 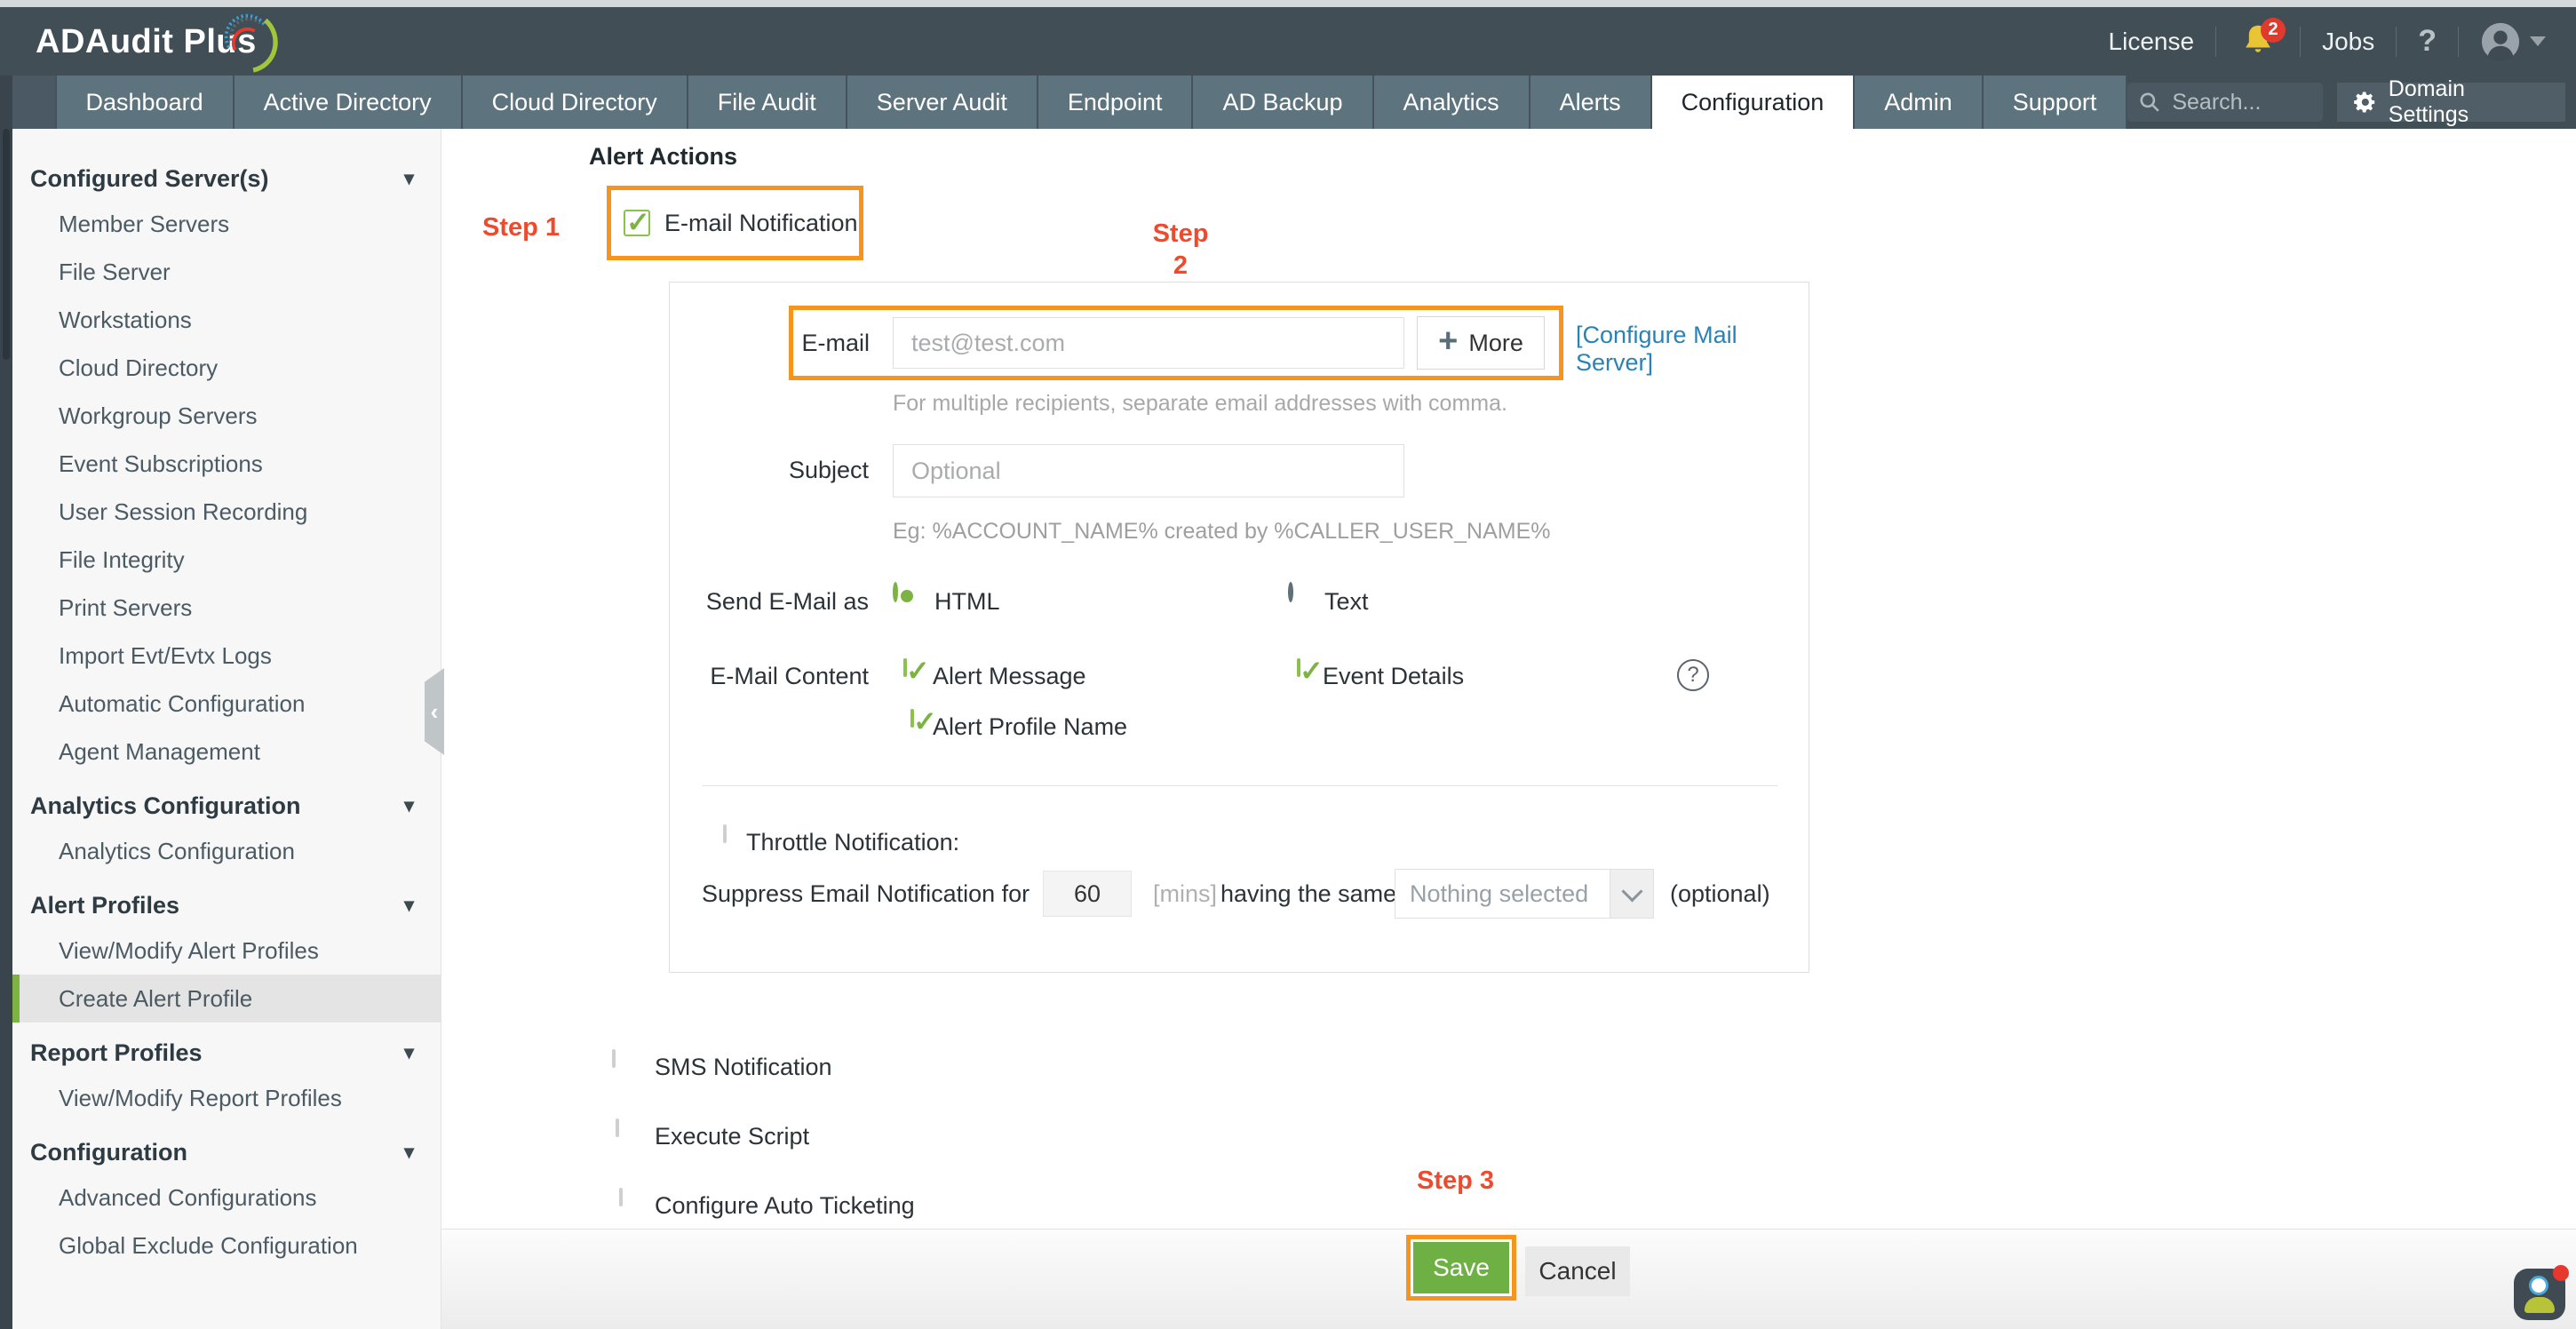 I want to click on sidebar-item-file-server: File Server, so click(x=115, y=271).